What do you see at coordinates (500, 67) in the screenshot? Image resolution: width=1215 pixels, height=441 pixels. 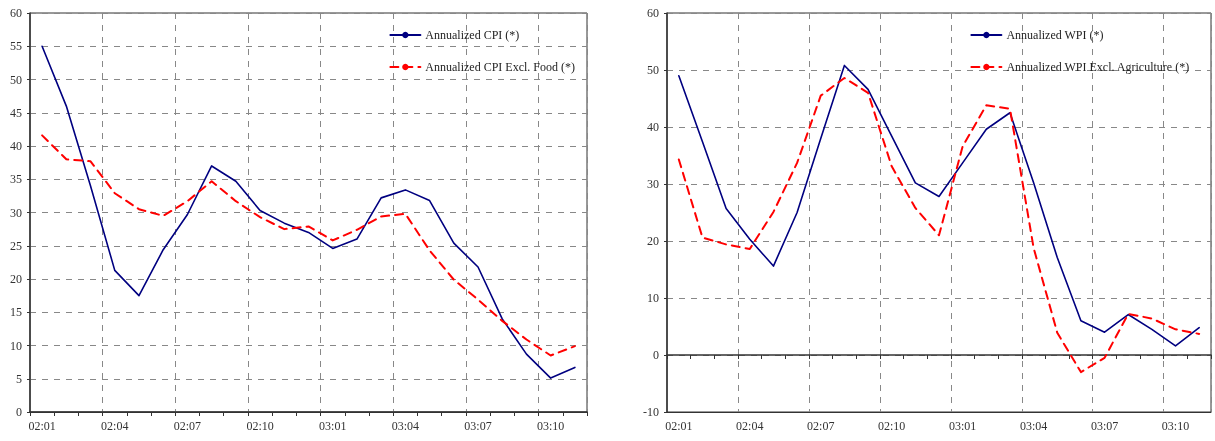 I see `legend-label: Annualized CPI Excl. Food (*)` at bounding box center [500, 67].